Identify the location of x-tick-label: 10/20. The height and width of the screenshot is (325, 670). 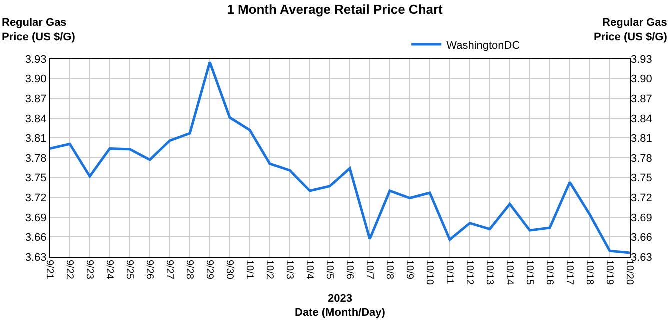
(629, 273).